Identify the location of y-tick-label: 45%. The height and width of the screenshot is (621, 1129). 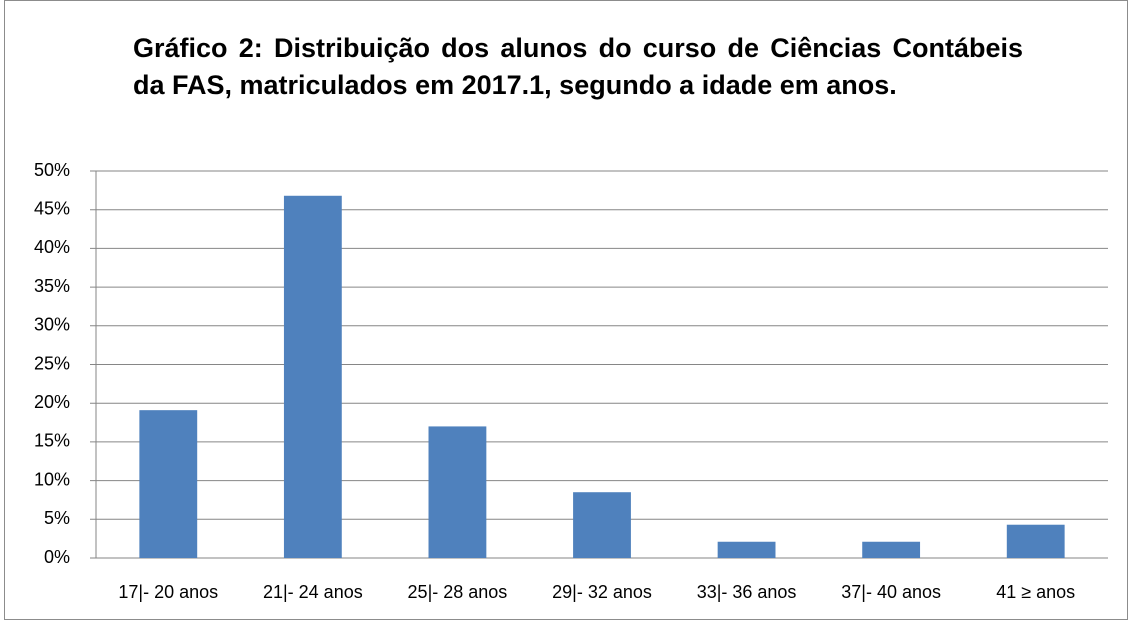
(52, 208).